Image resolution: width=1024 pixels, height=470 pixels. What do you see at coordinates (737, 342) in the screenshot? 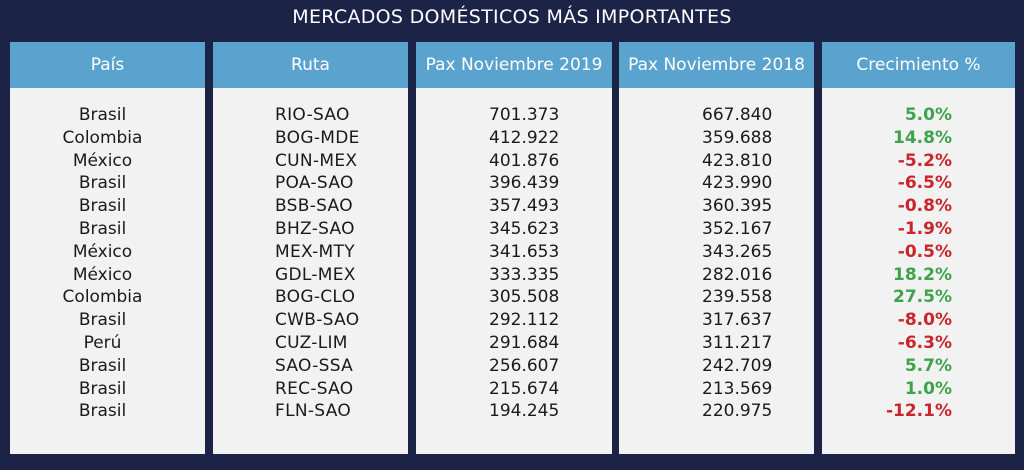
I see `cell-pax2018: 311.217` at bounding box center [737, 342].